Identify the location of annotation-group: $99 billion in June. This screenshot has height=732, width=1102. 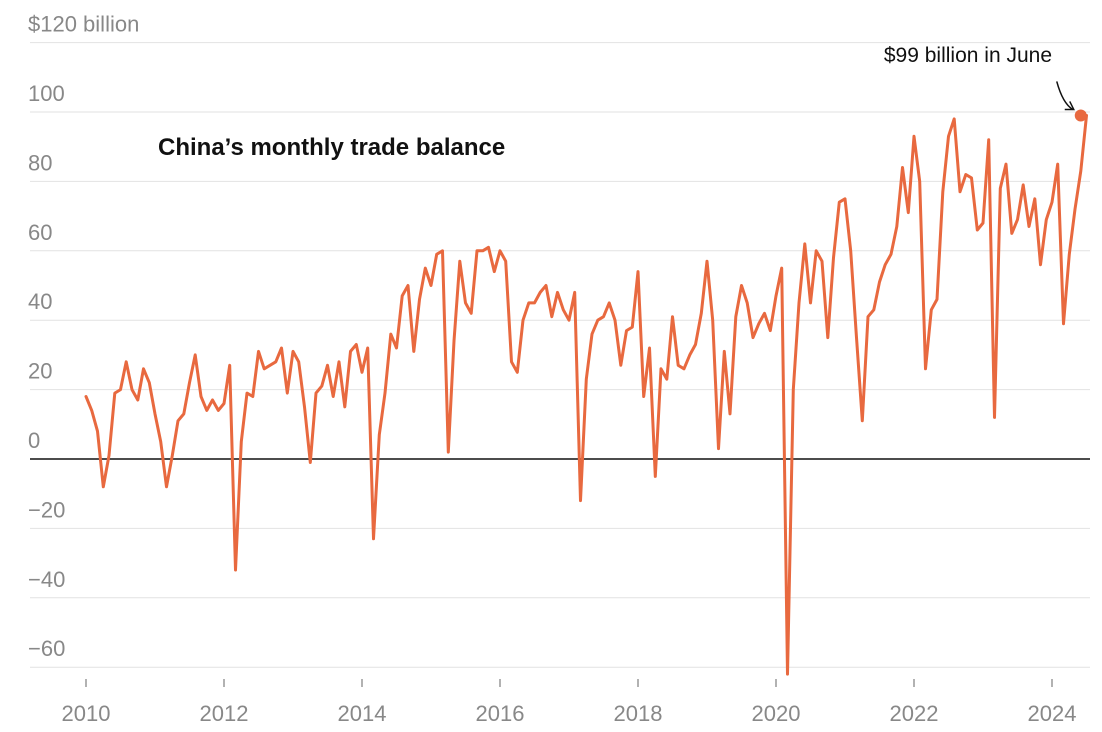
(985, 83).